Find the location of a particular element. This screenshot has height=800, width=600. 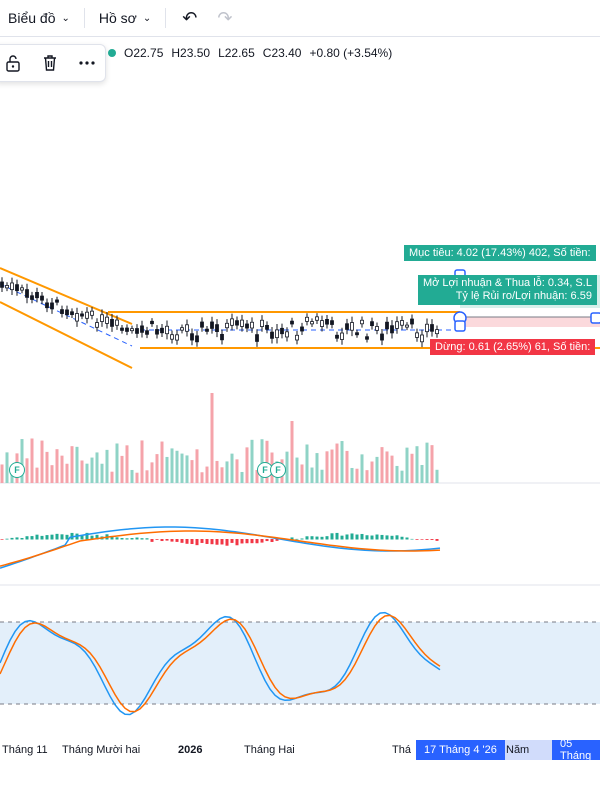

lock-icon is located at coordinates (13, 63).